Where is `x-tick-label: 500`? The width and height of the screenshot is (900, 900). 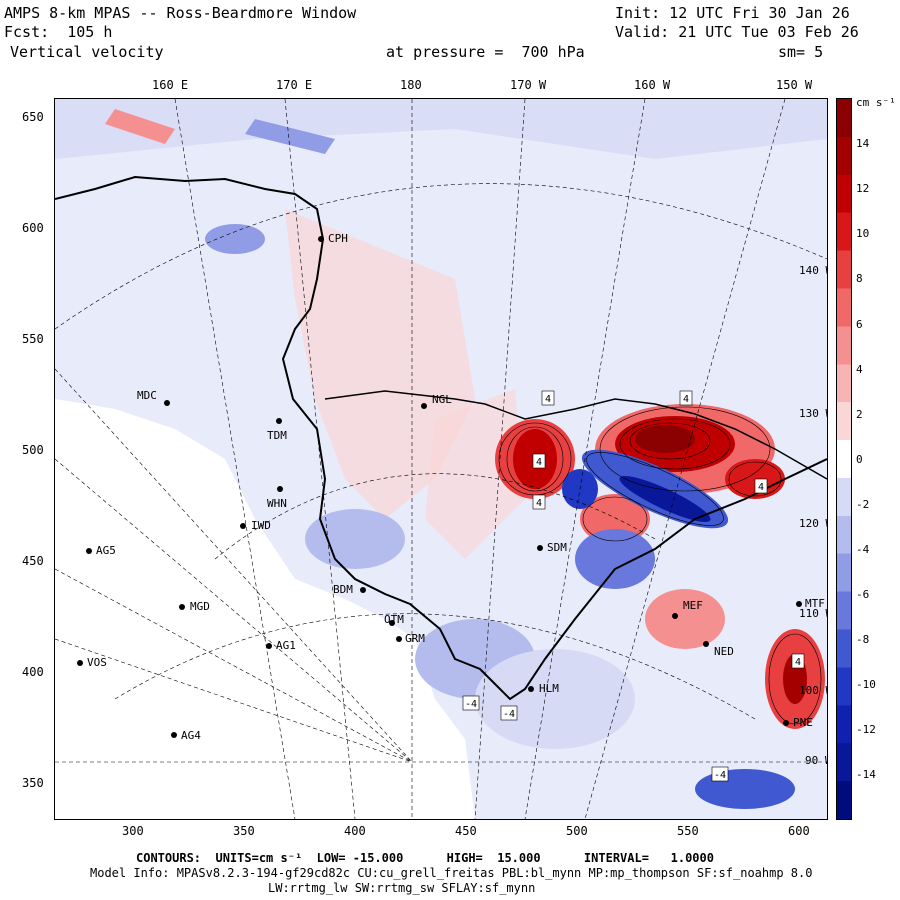
x-tick-label: 500 is located at coordinates (577, 831).